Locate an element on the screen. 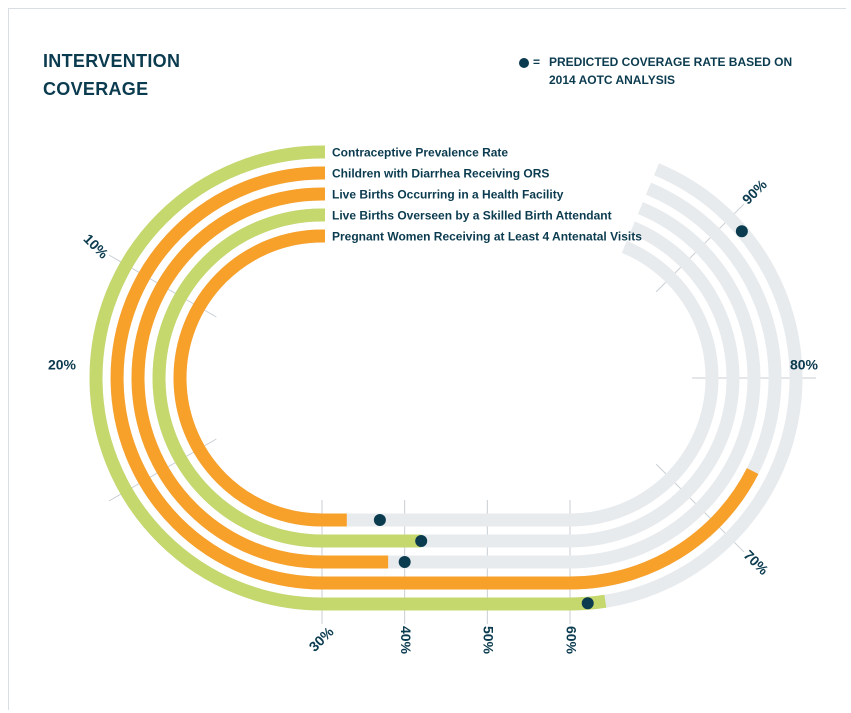 This screenshot has width=851, height=713. chart-title-line-2: COVERAGE is located at coordinates (96, 89).